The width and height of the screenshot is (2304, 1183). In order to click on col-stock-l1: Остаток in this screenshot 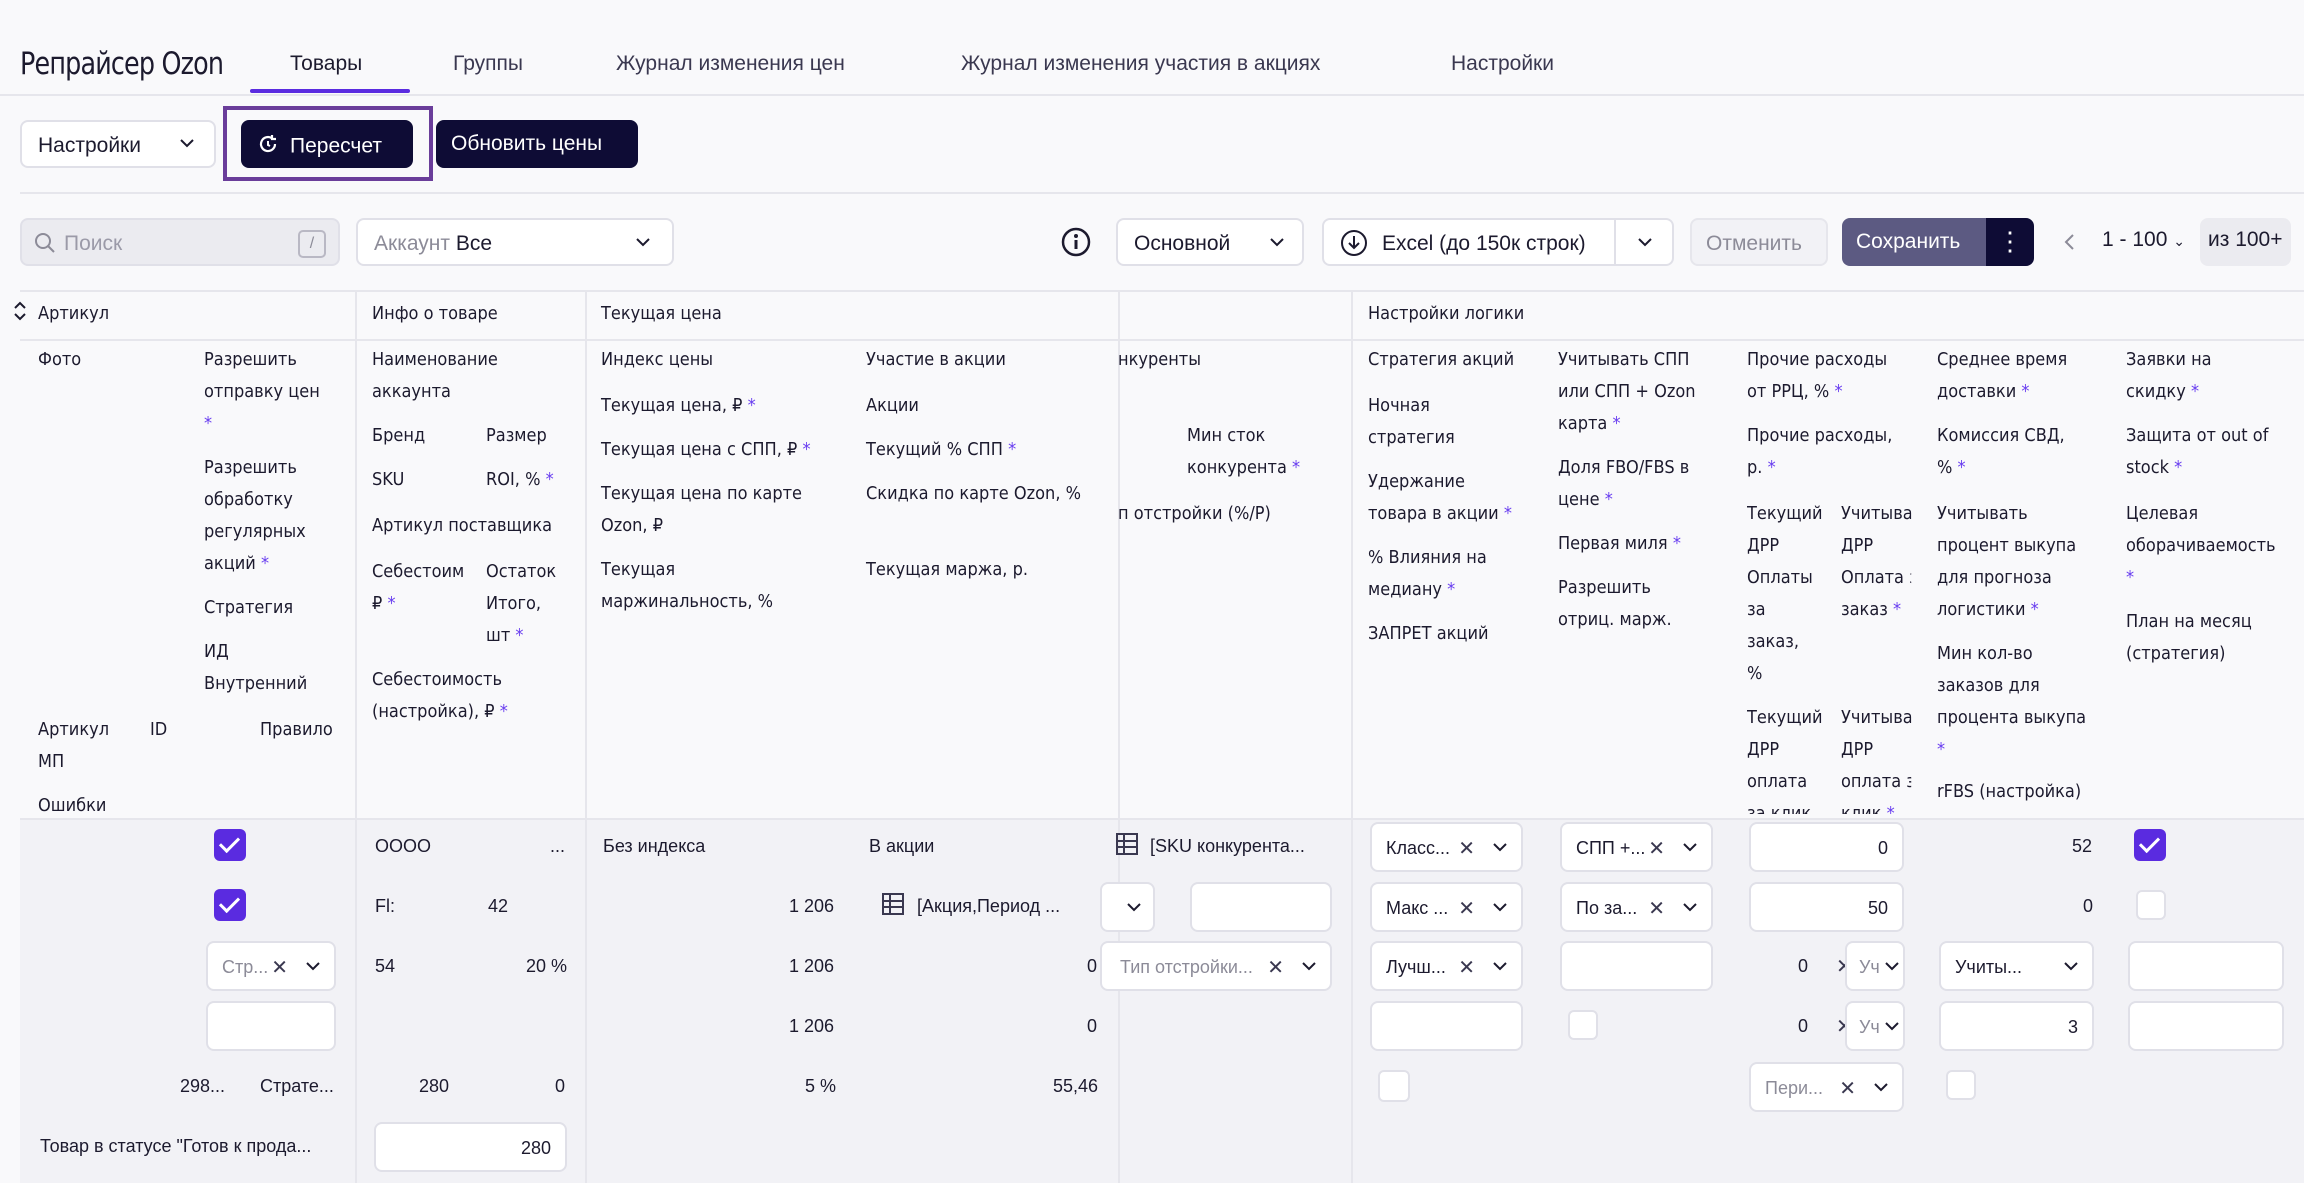, I will do `click(521, 571)`.